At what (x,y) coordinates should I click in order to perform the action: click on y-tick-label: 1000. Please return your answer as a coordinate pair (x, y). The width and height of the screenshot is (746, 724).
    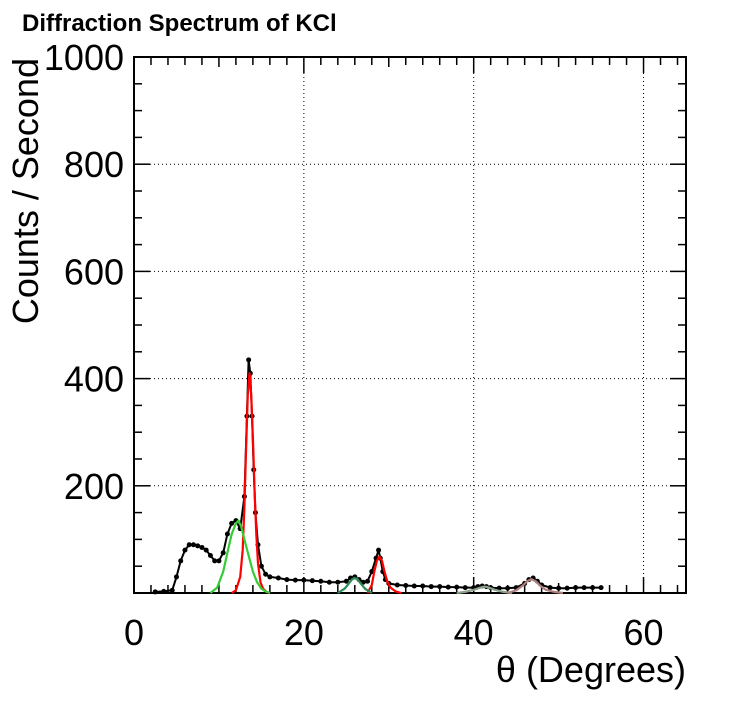
    Looking at the image, I should click on (84, 57).